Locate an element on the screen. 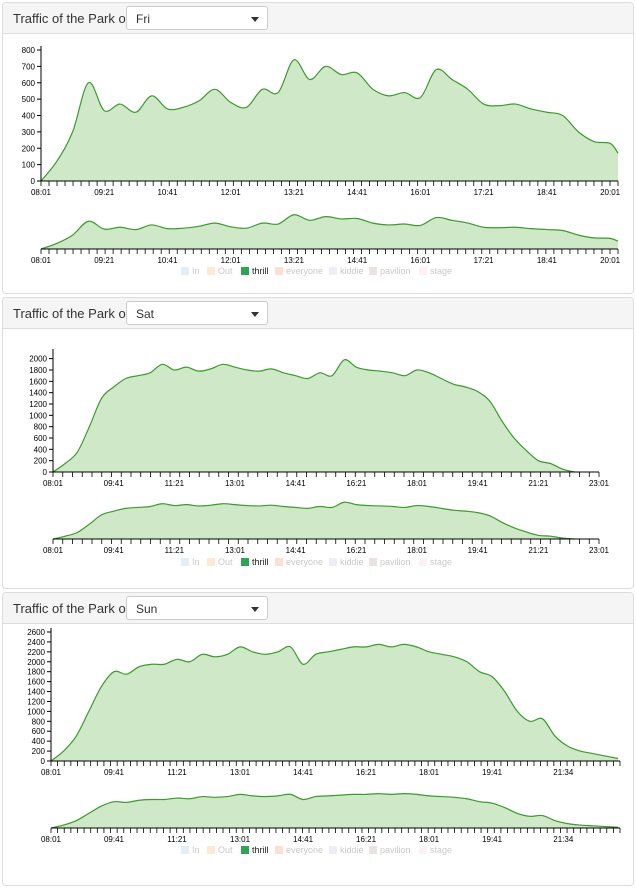 This screenshot has width=636, height=889. y-tick-label: 800 is located at coordinates (29, 50).